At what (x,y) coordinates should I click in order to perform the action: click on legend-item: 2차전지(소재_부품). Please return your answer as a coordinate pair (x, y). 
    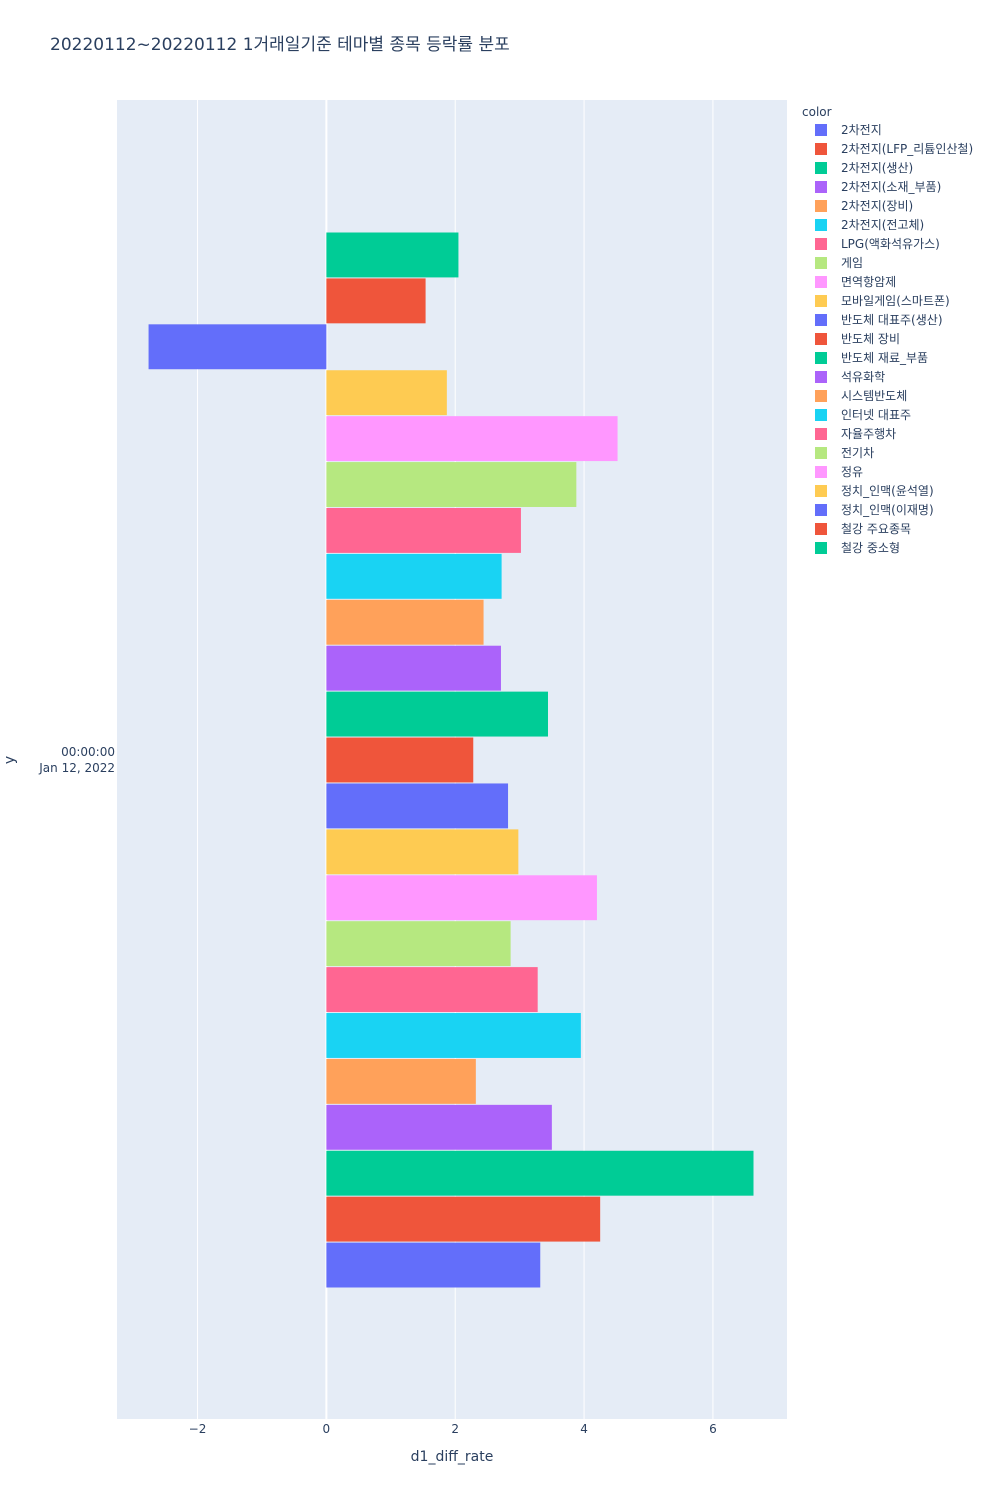
    Looking at the image, I should click on (878, 187).